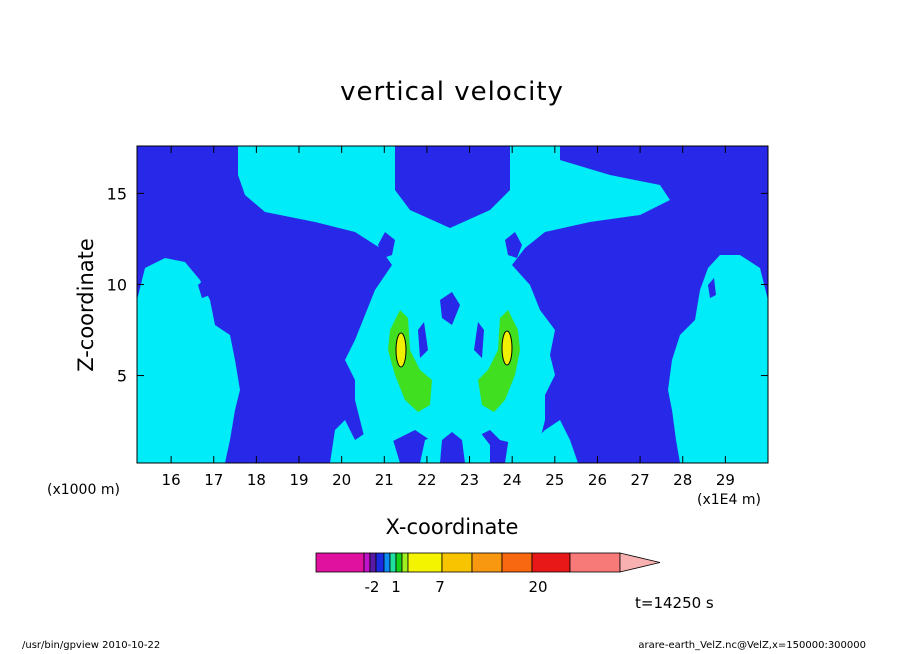  What do you see at coordinates (718, 359) in the screenshot?
I see `contour-cyan-right` at bounding box center [718, 359].